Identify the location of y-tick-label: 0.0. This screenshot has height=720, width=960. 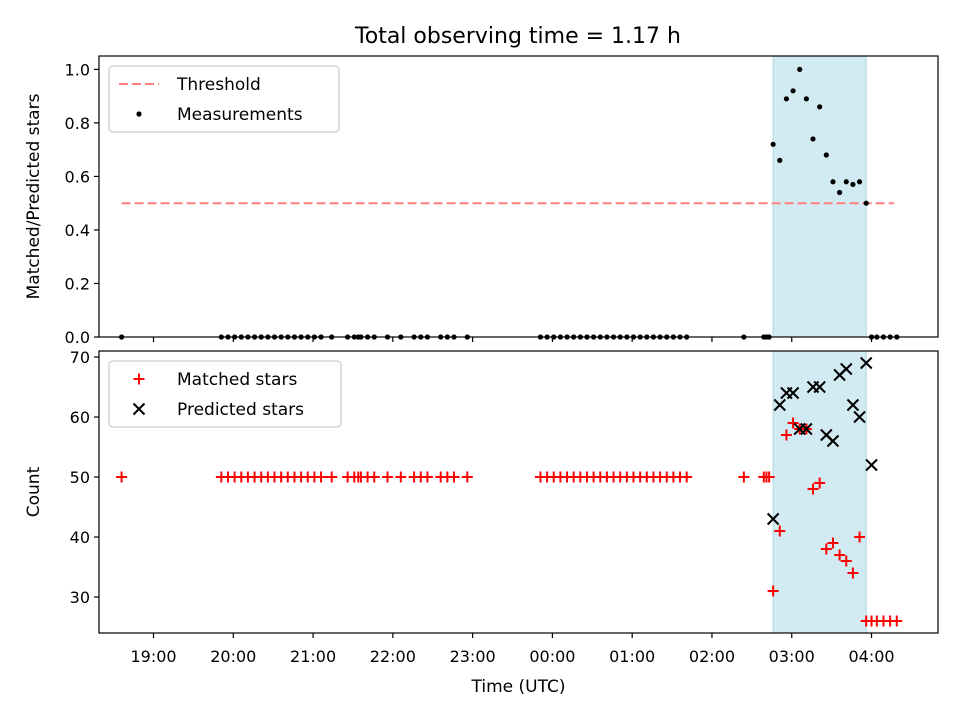
(77, 337).